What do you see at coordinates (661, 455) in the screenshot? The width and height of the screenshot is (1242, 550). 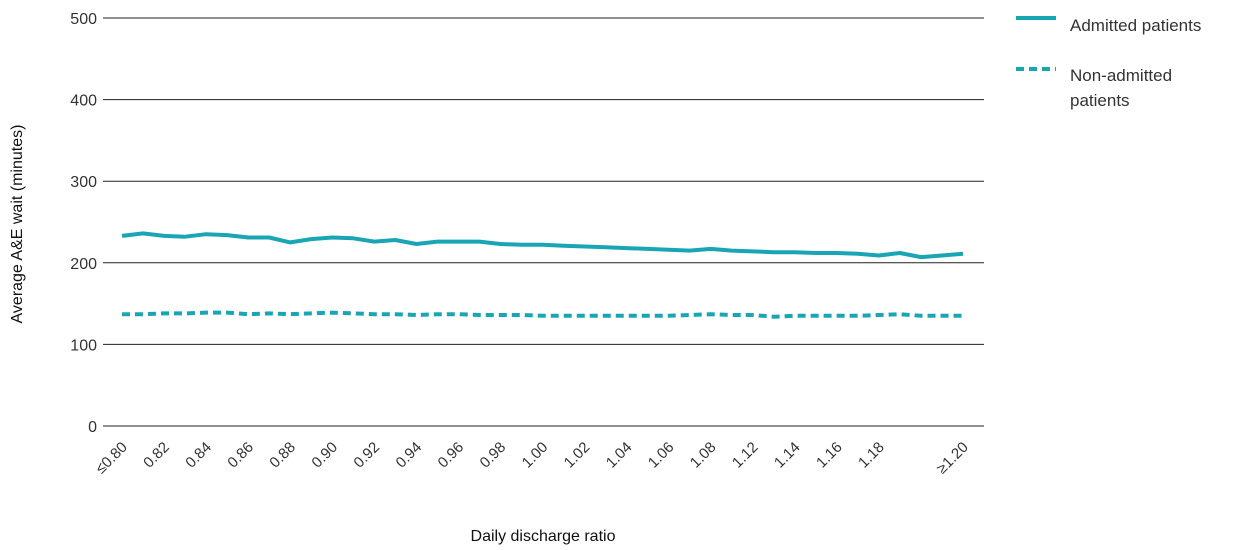 I see `x-tick-label: 1.06` at bounding box center [661, 455].